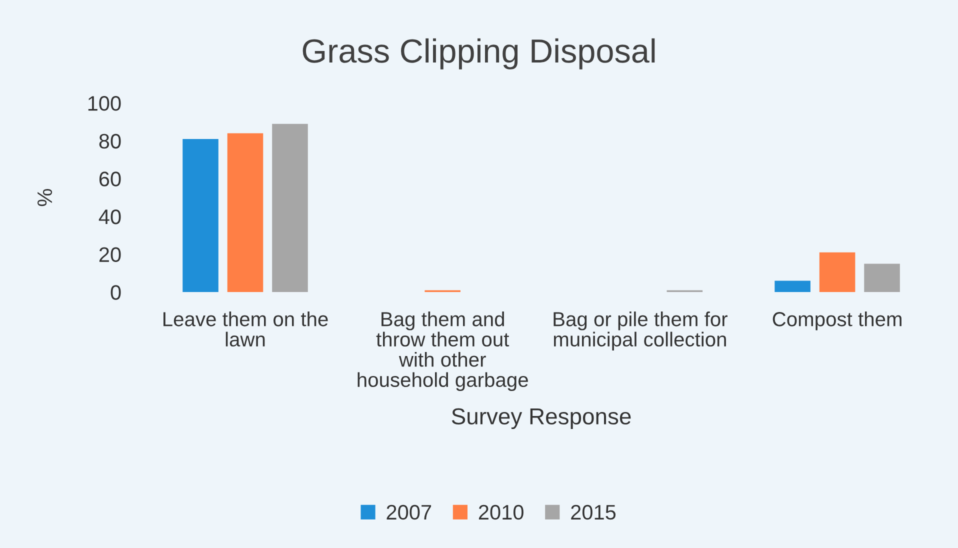  What do you see at coordinates (501, 512) in the screenshot?
I see `legend-label: 2010` at bounding box center [501, 512].